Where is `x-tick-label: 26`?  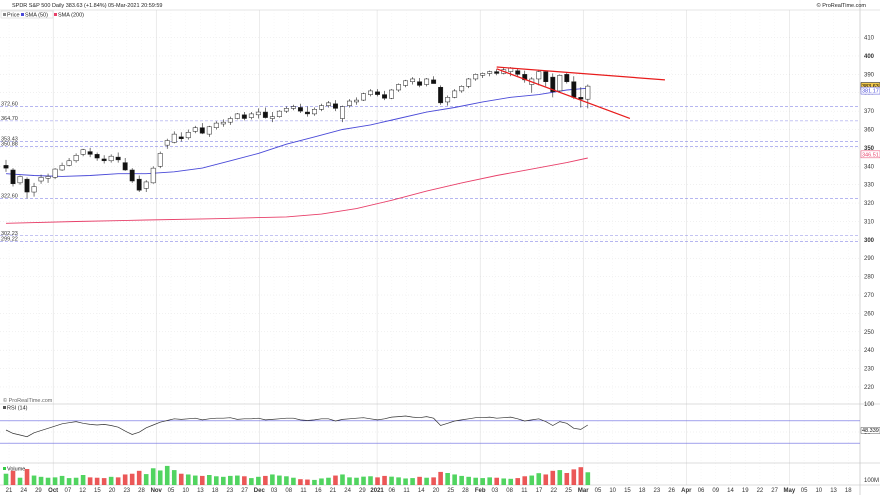 x-tick-label: 26 is located at coordinates (671, 491).